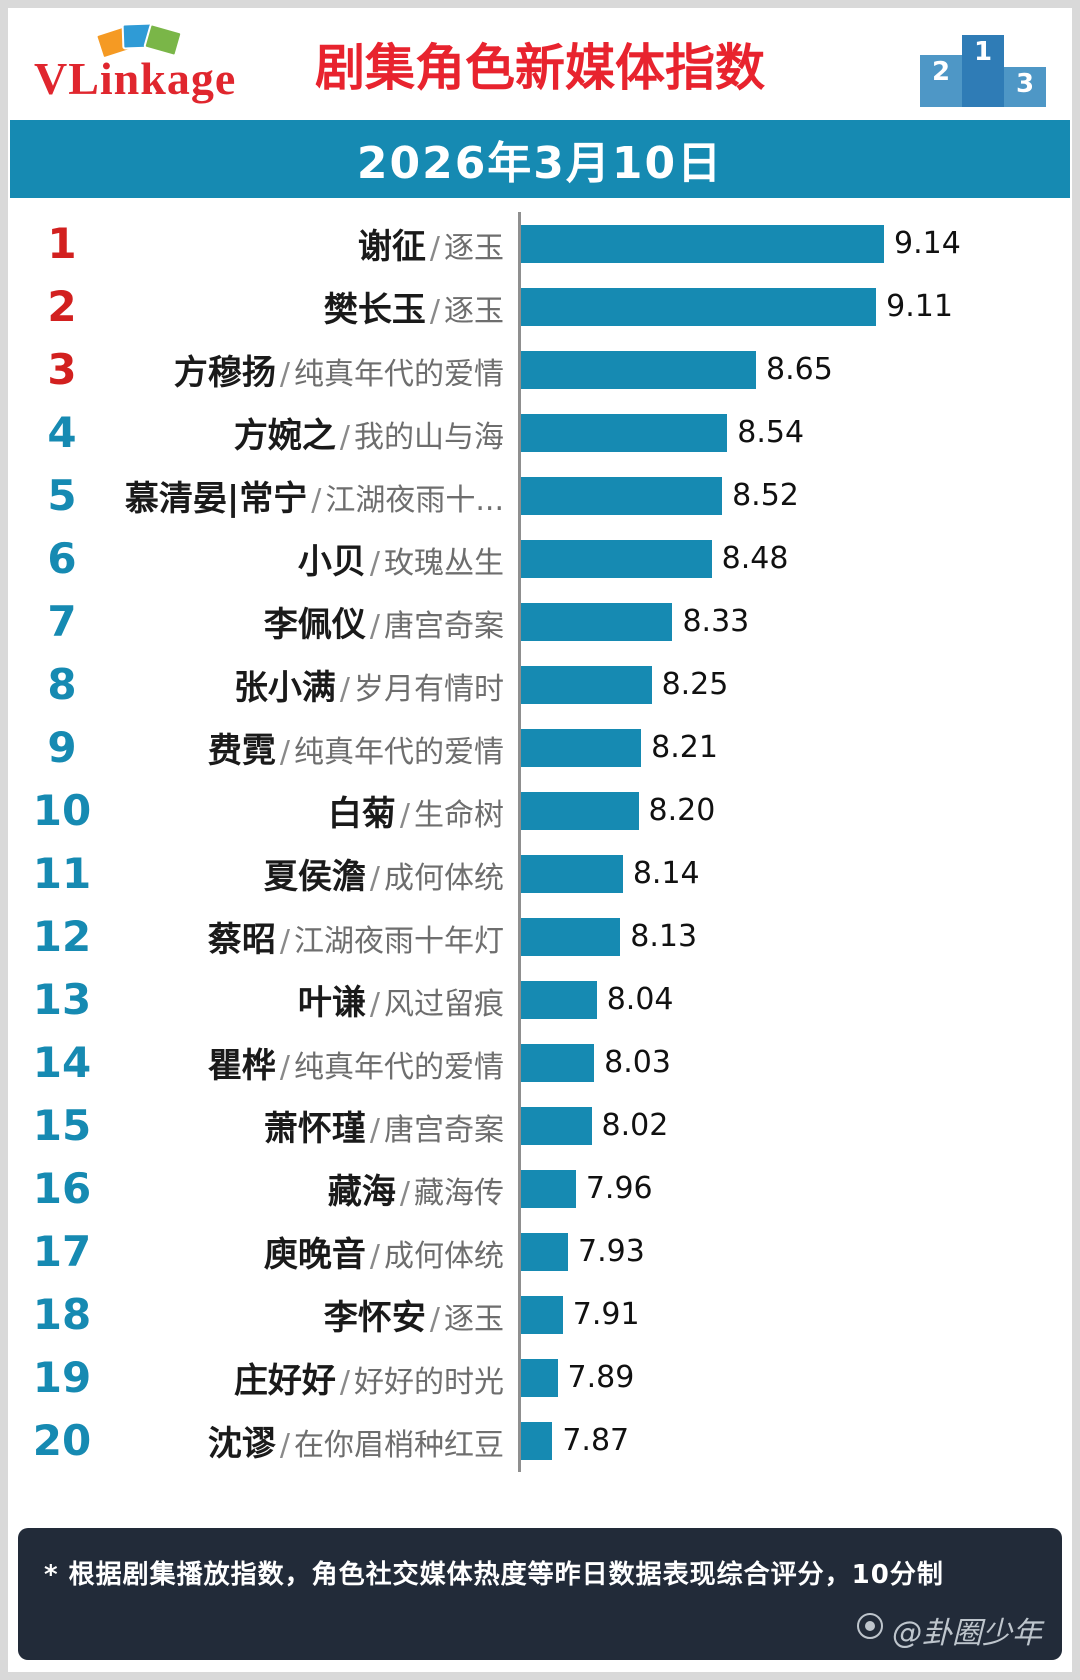 This screenshot has width=1080, height=1680. Describe the element at coordinates (429, 437) in the screenshot. I see `drama-title: 我的山与海` at that location.